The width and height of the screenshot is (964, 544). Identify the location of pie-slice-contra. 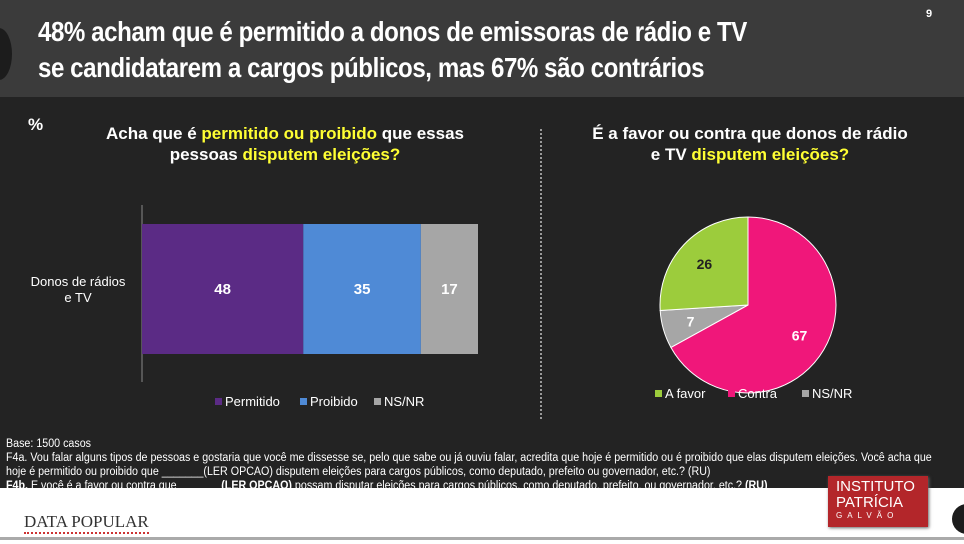
(753, 305).